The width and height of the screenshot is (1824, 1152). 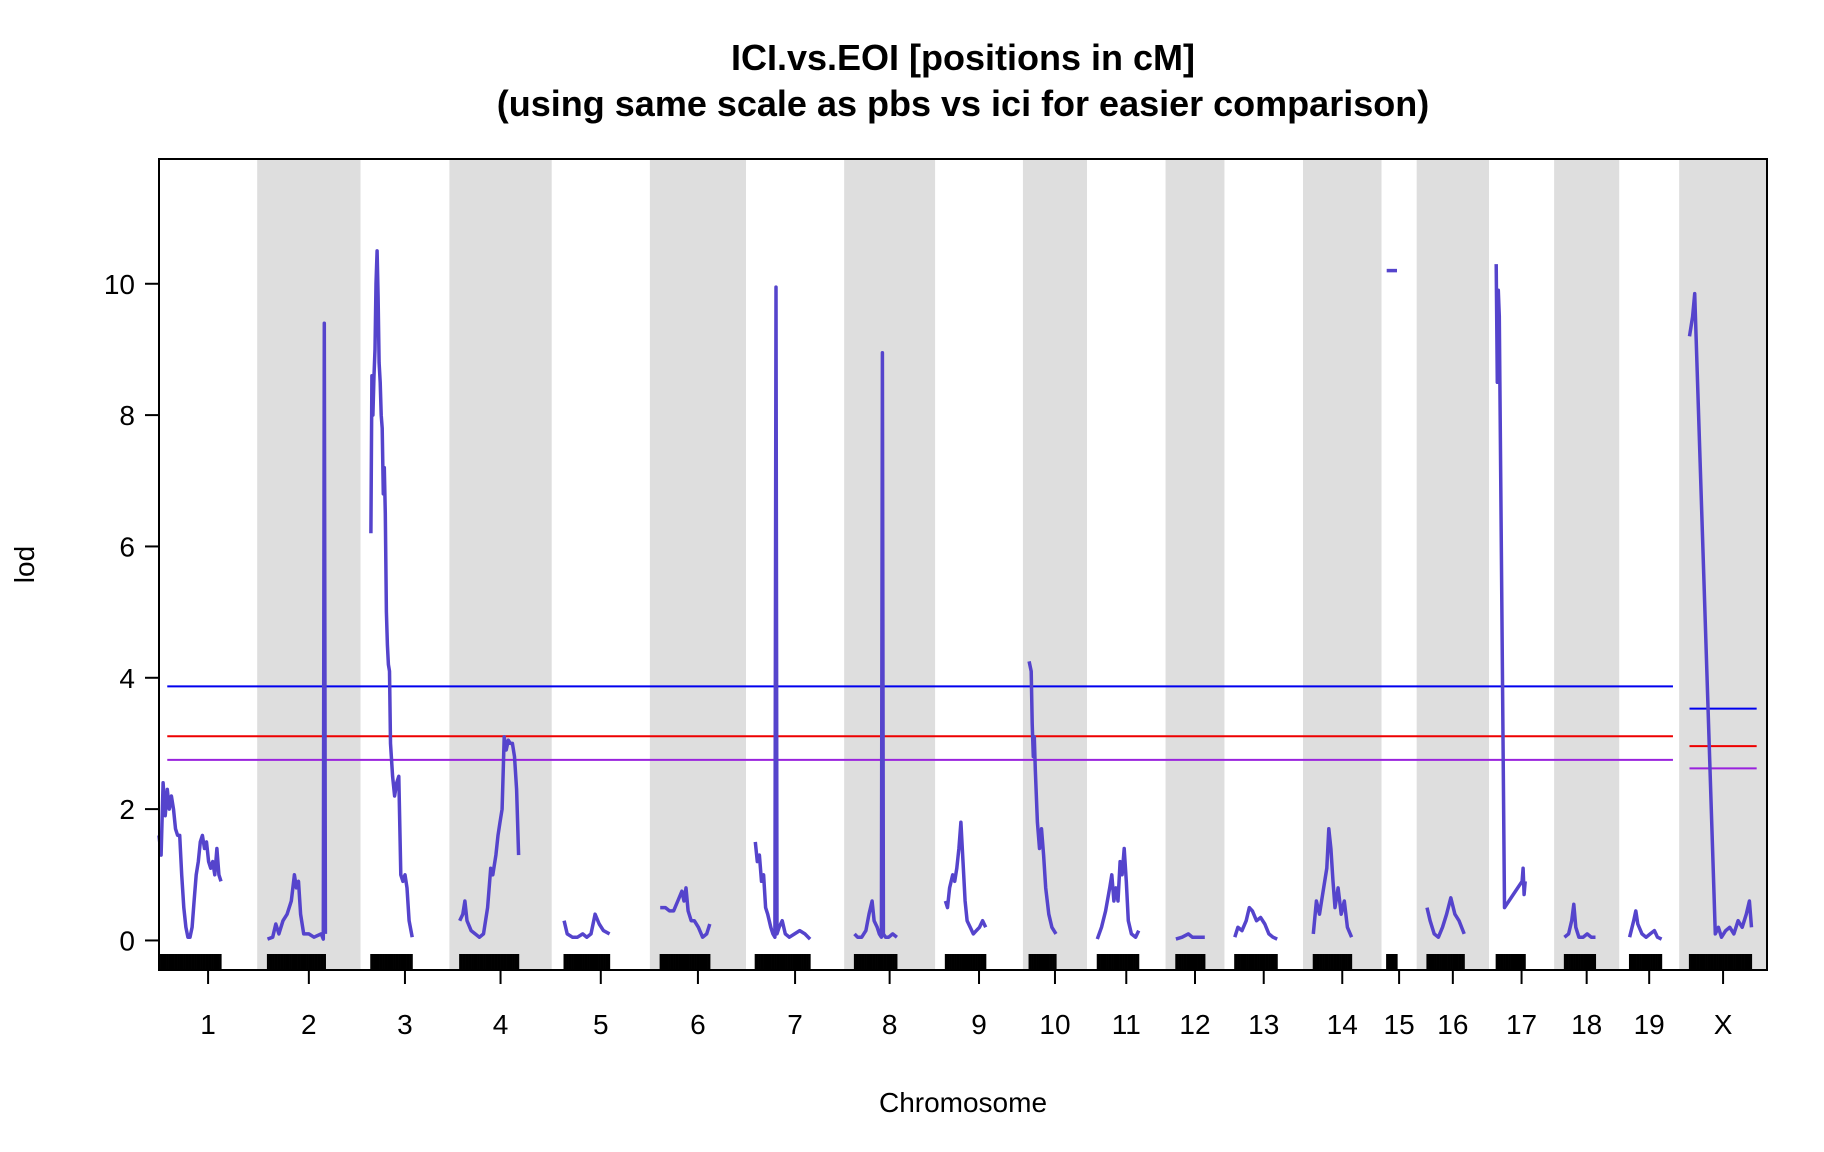 I want to click on x-tick-label-chr-16: 16, so click(x=1452, y=1024).